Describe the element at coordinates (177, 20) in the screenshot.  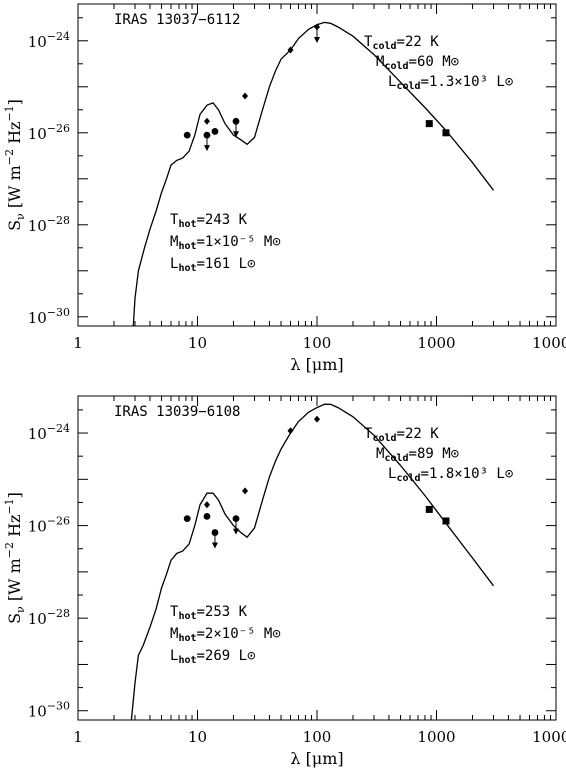
I see `chart-title: IRAS 13037−6112` at that location.